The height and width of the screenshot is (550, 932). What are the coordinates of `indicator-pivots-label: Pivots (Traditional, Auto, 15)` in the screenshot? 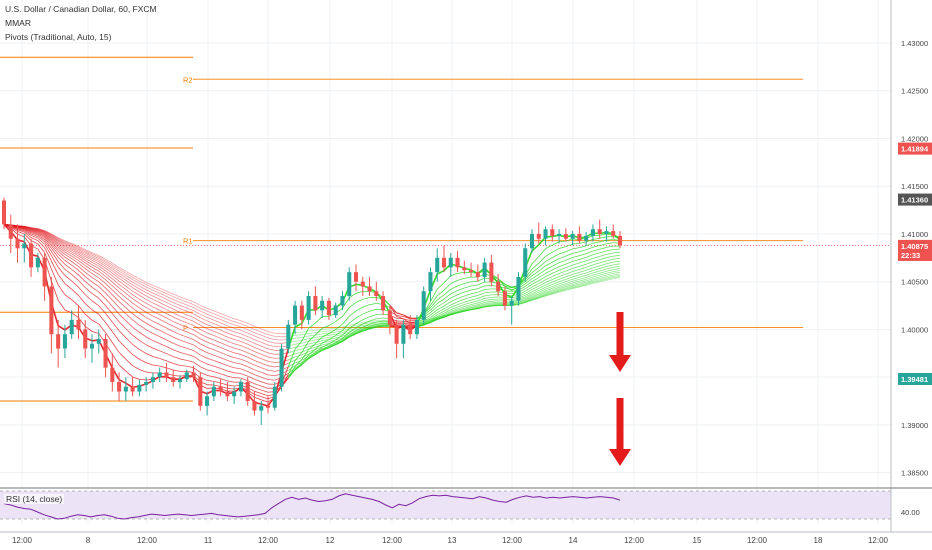 It's located at (58, 37).